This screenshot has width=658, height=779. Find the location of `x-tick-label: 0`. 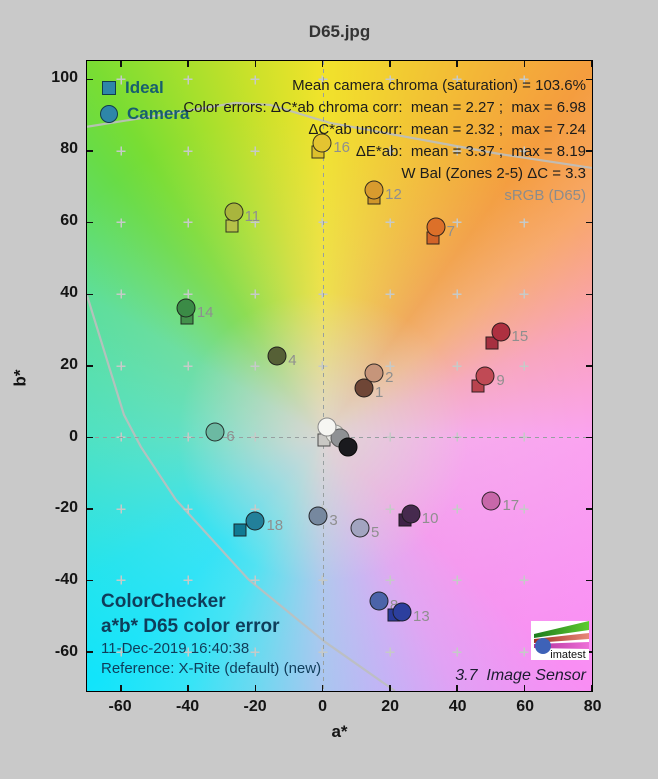

x-tick-label: 0 is located at coordinates (323, 706).